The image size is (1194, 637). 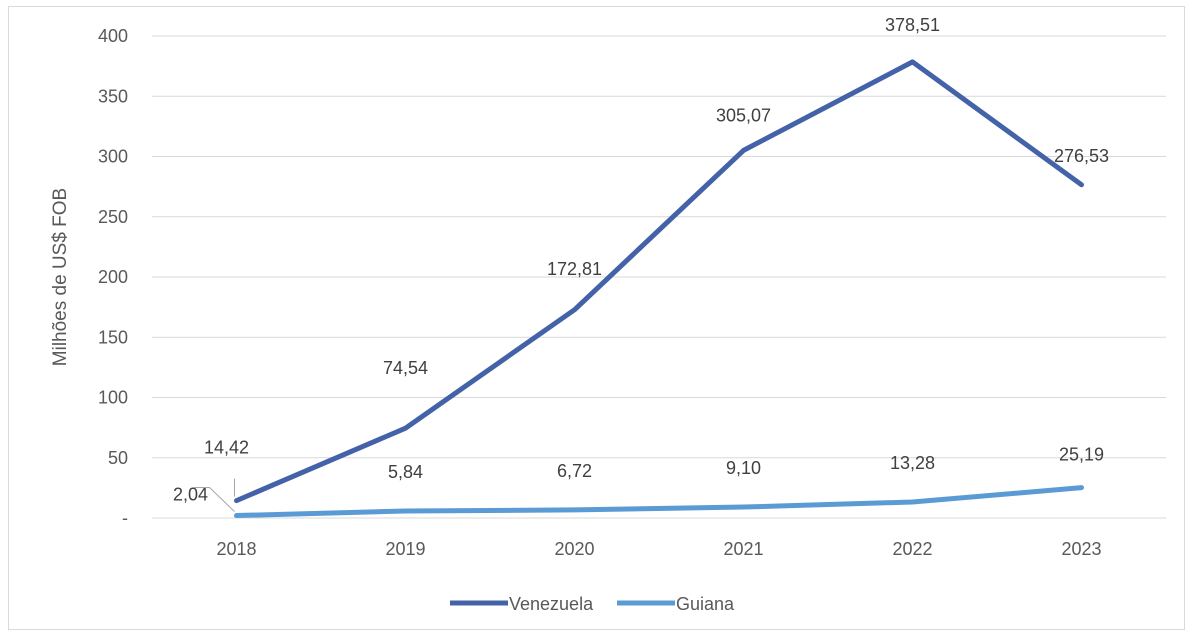 What do you see at coordinates (60, 277) in the screenshot?
I see `y-axis-title: Milhões de US$ FOB` at bounding box center [60, 277].